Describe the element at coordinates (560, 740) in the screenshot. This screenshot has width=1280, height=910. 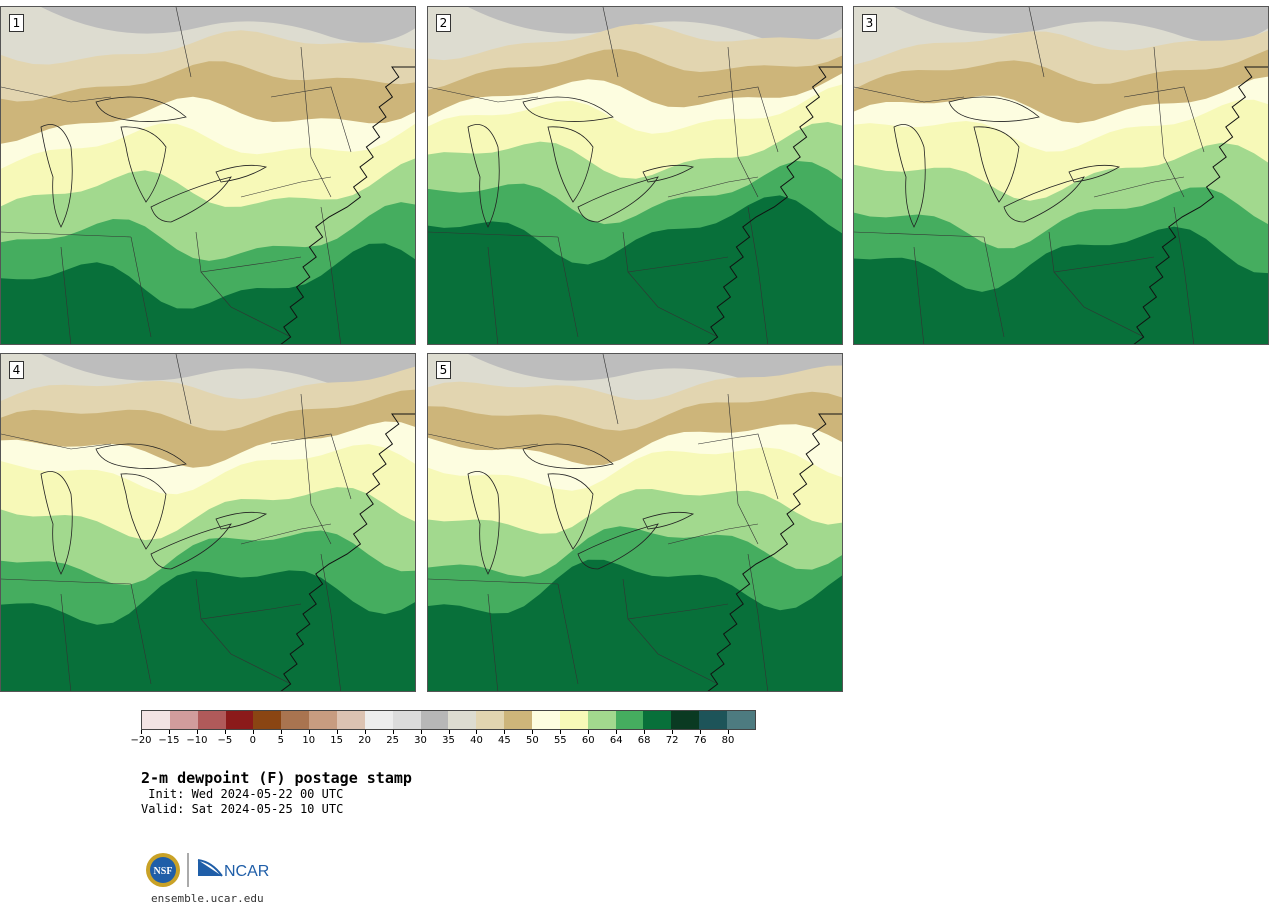
I see `colorbar-tick-label: 55` at that location.